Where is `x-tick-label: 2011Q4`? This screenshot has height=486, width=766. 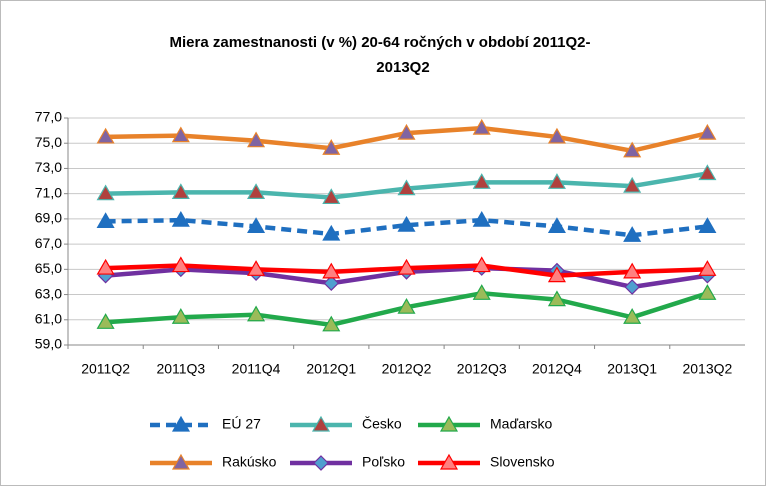 x-tick-label: 2011Q4 is located at coordinates (256, 369).